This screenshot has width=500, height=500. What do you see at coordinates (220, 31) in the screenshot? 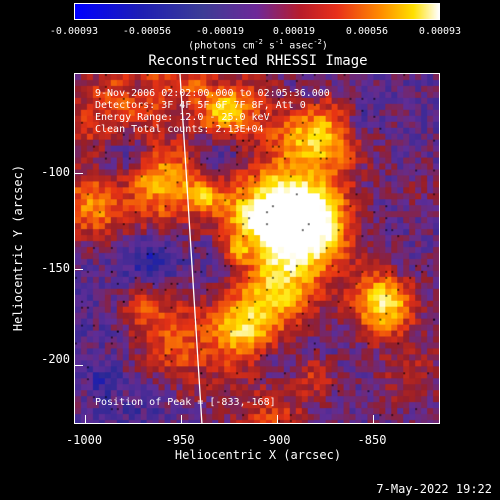
I see `colorbar-tick: -0.00019` at bounding box center [220, 31].